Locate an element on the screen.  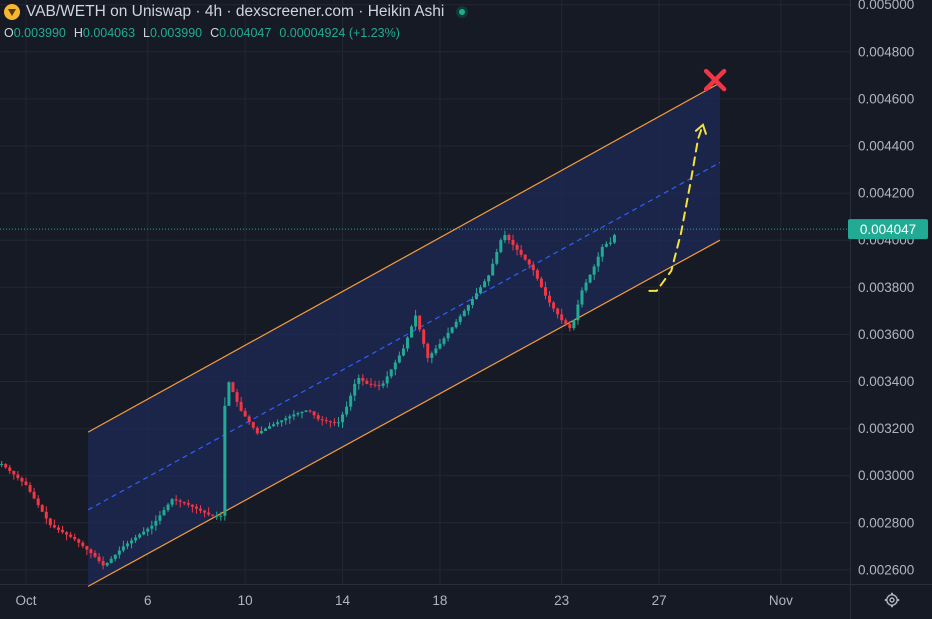
y-tick-label: 0.003400 is located at coordinates (886, 381).